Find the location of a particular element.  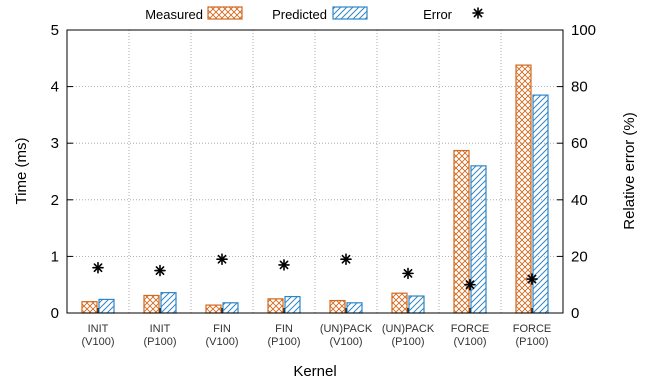

y-tick-label: 5 is located at coordinates (55, 30).